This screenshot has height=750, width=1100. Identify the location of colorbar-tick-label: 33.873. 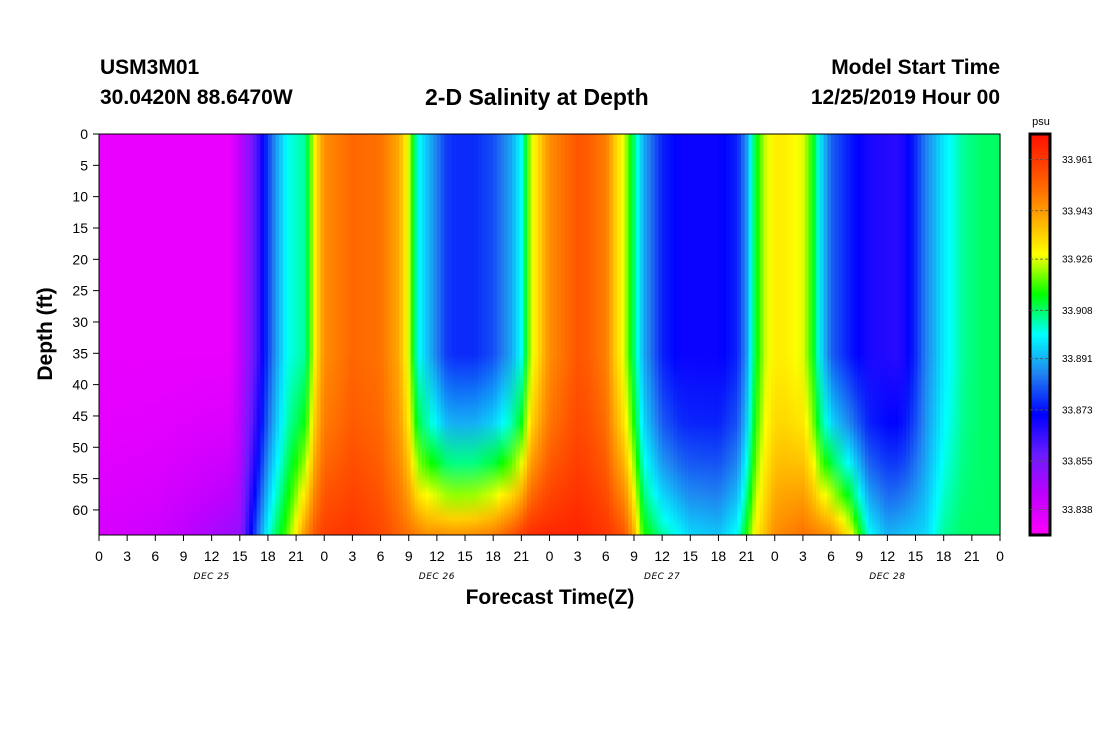
(1077, 410).